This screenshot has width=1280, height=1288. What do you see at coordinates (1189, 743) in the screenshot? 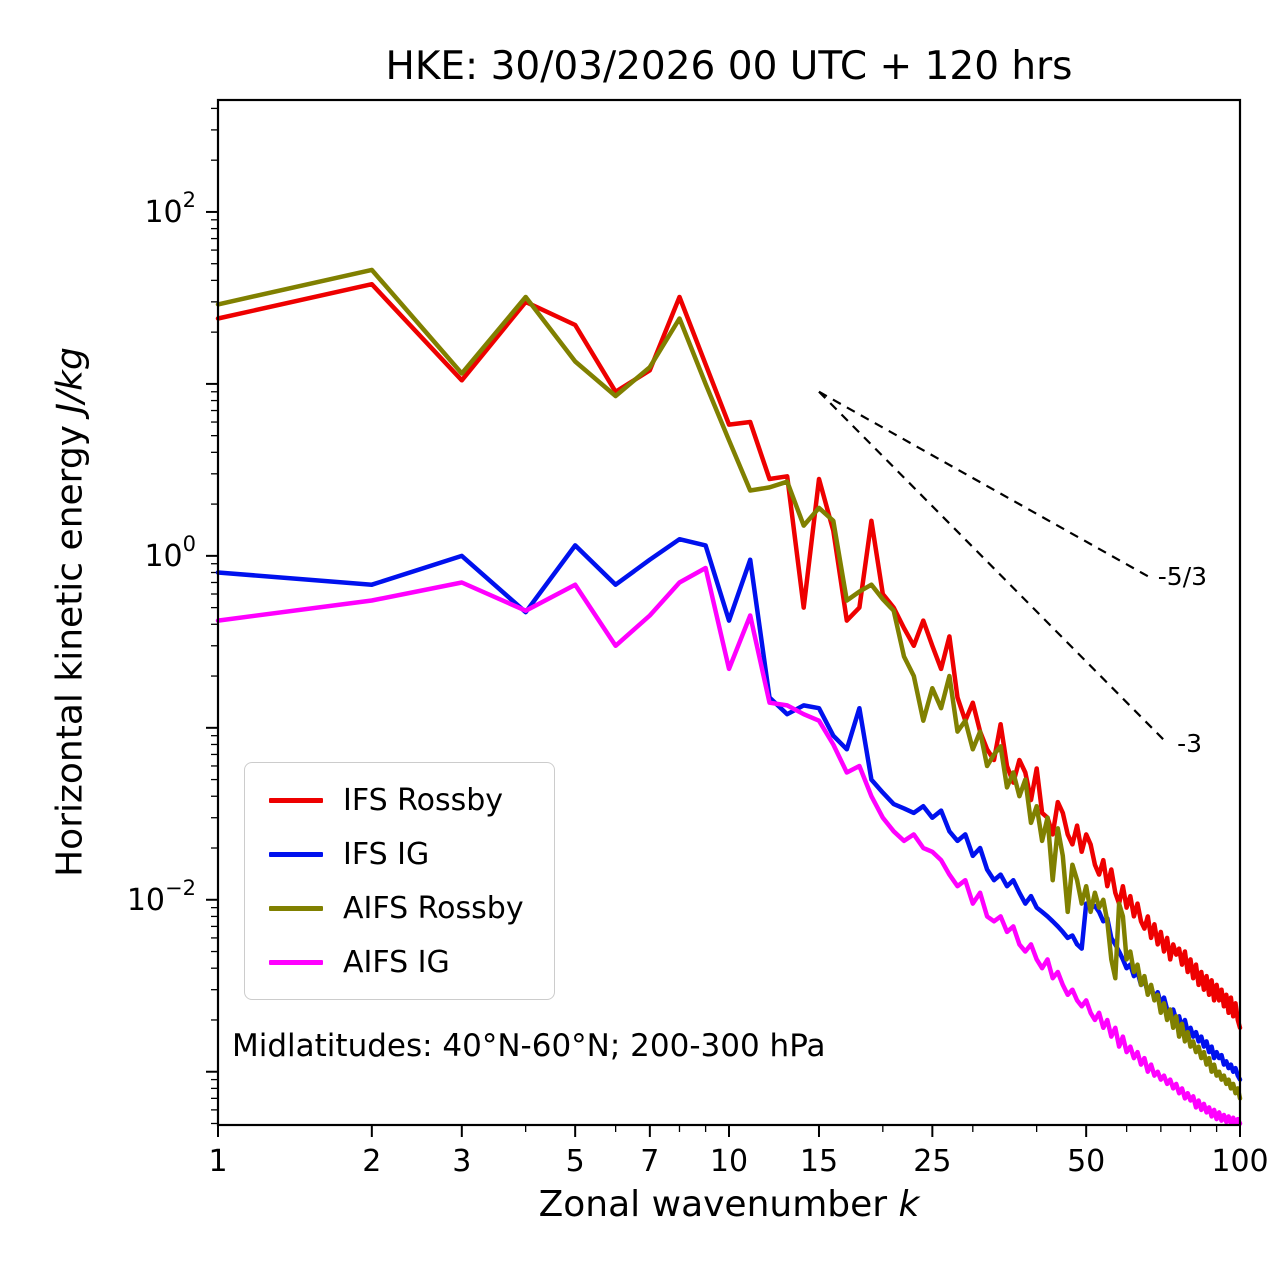
I see `slope-label: -3` at bounding box center [1189, 743].